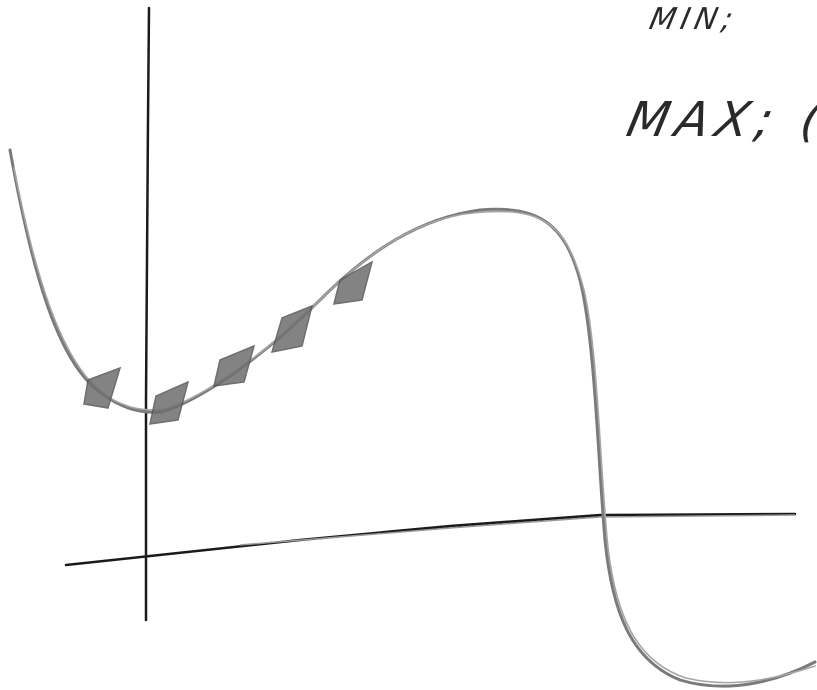 This screenshot has width=817, height=690. I want to click on x-axis-shade, so click(517, 530).